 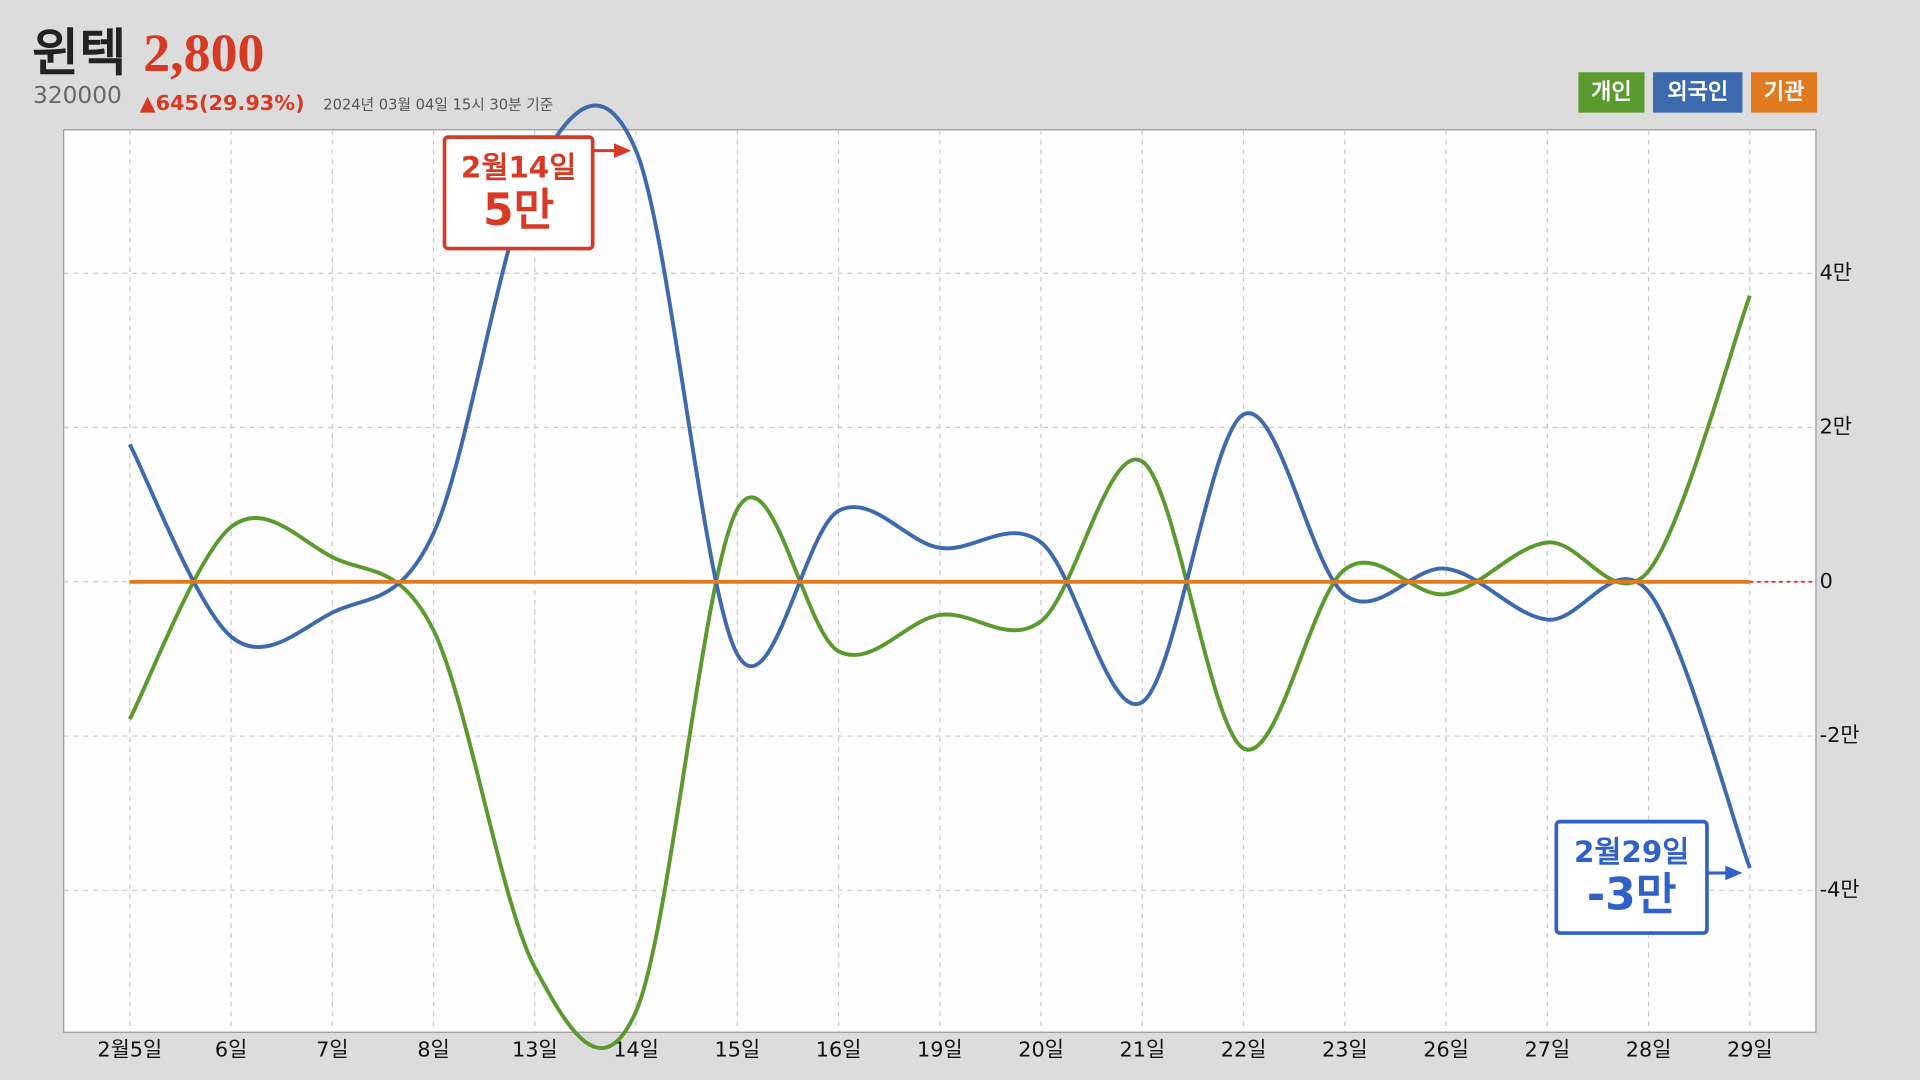 I want to click on legend-label: 개인, so click(x=1611, y=92).